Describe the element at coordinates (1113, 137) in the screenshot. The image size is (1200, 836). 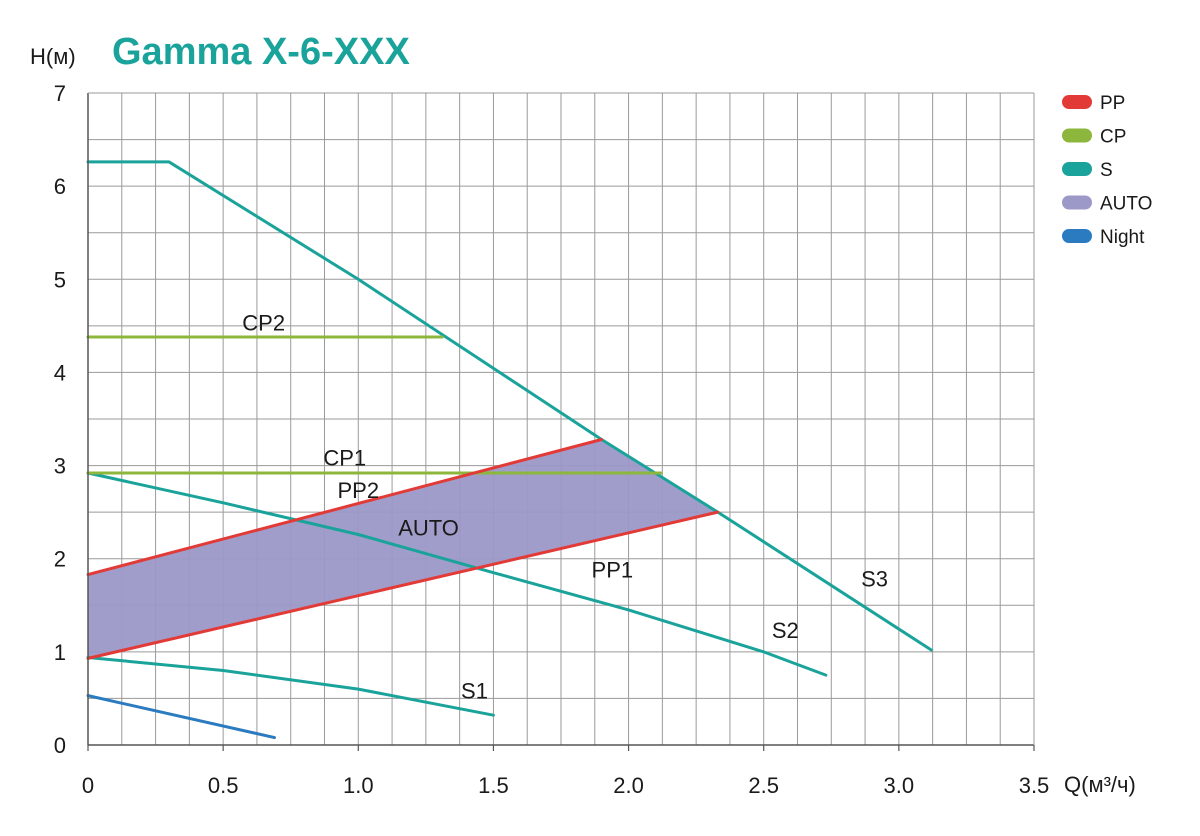
I see `legend-label-cp: CP` at that location.